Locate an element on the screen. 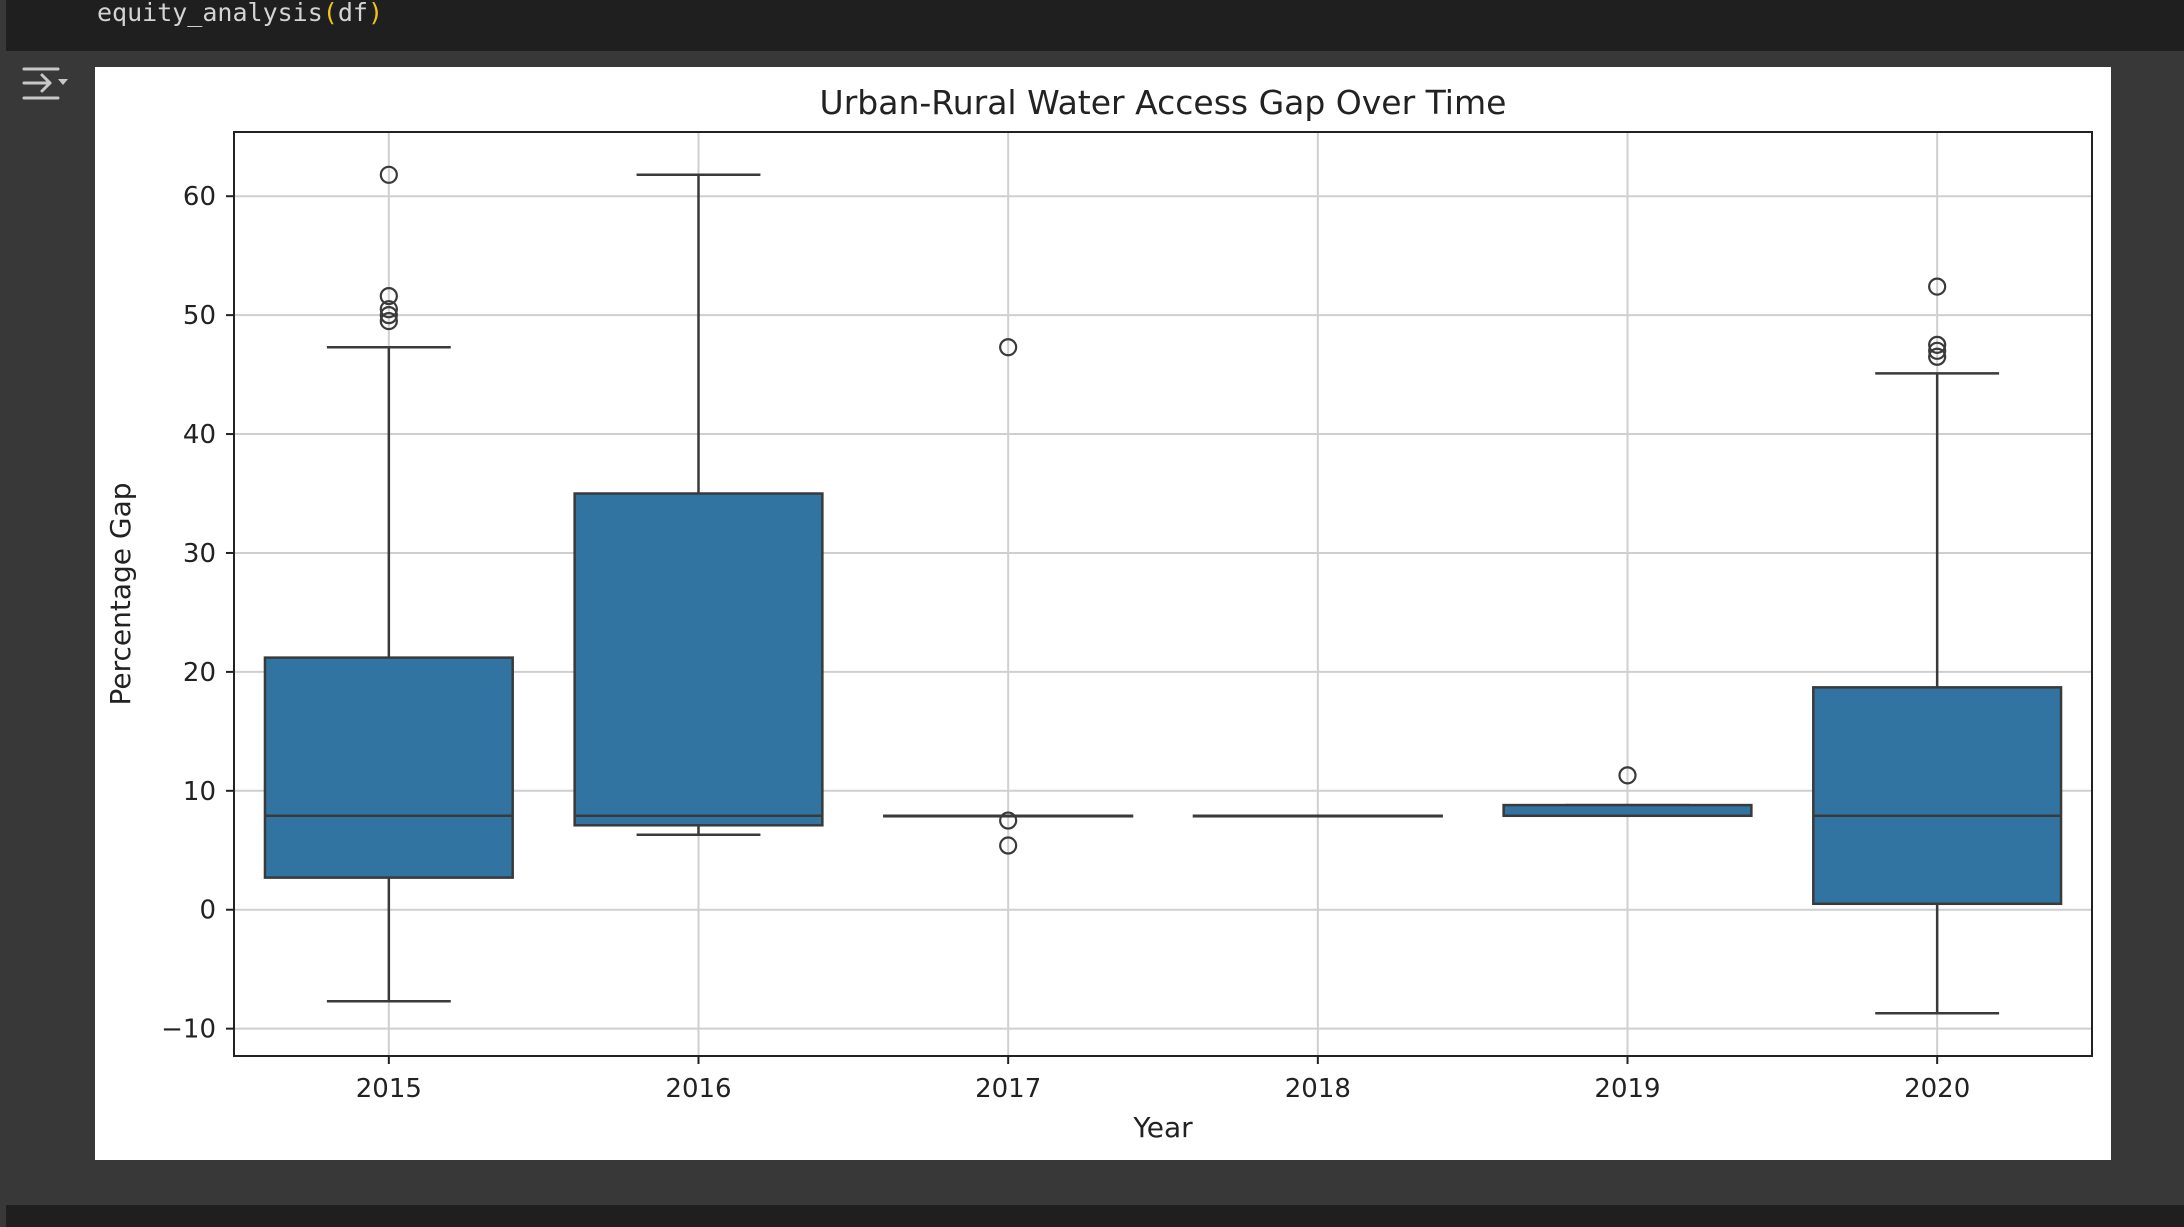 The image size is (2184, 1227). y-tick-label: 0 is located at coordinates (207, 911).